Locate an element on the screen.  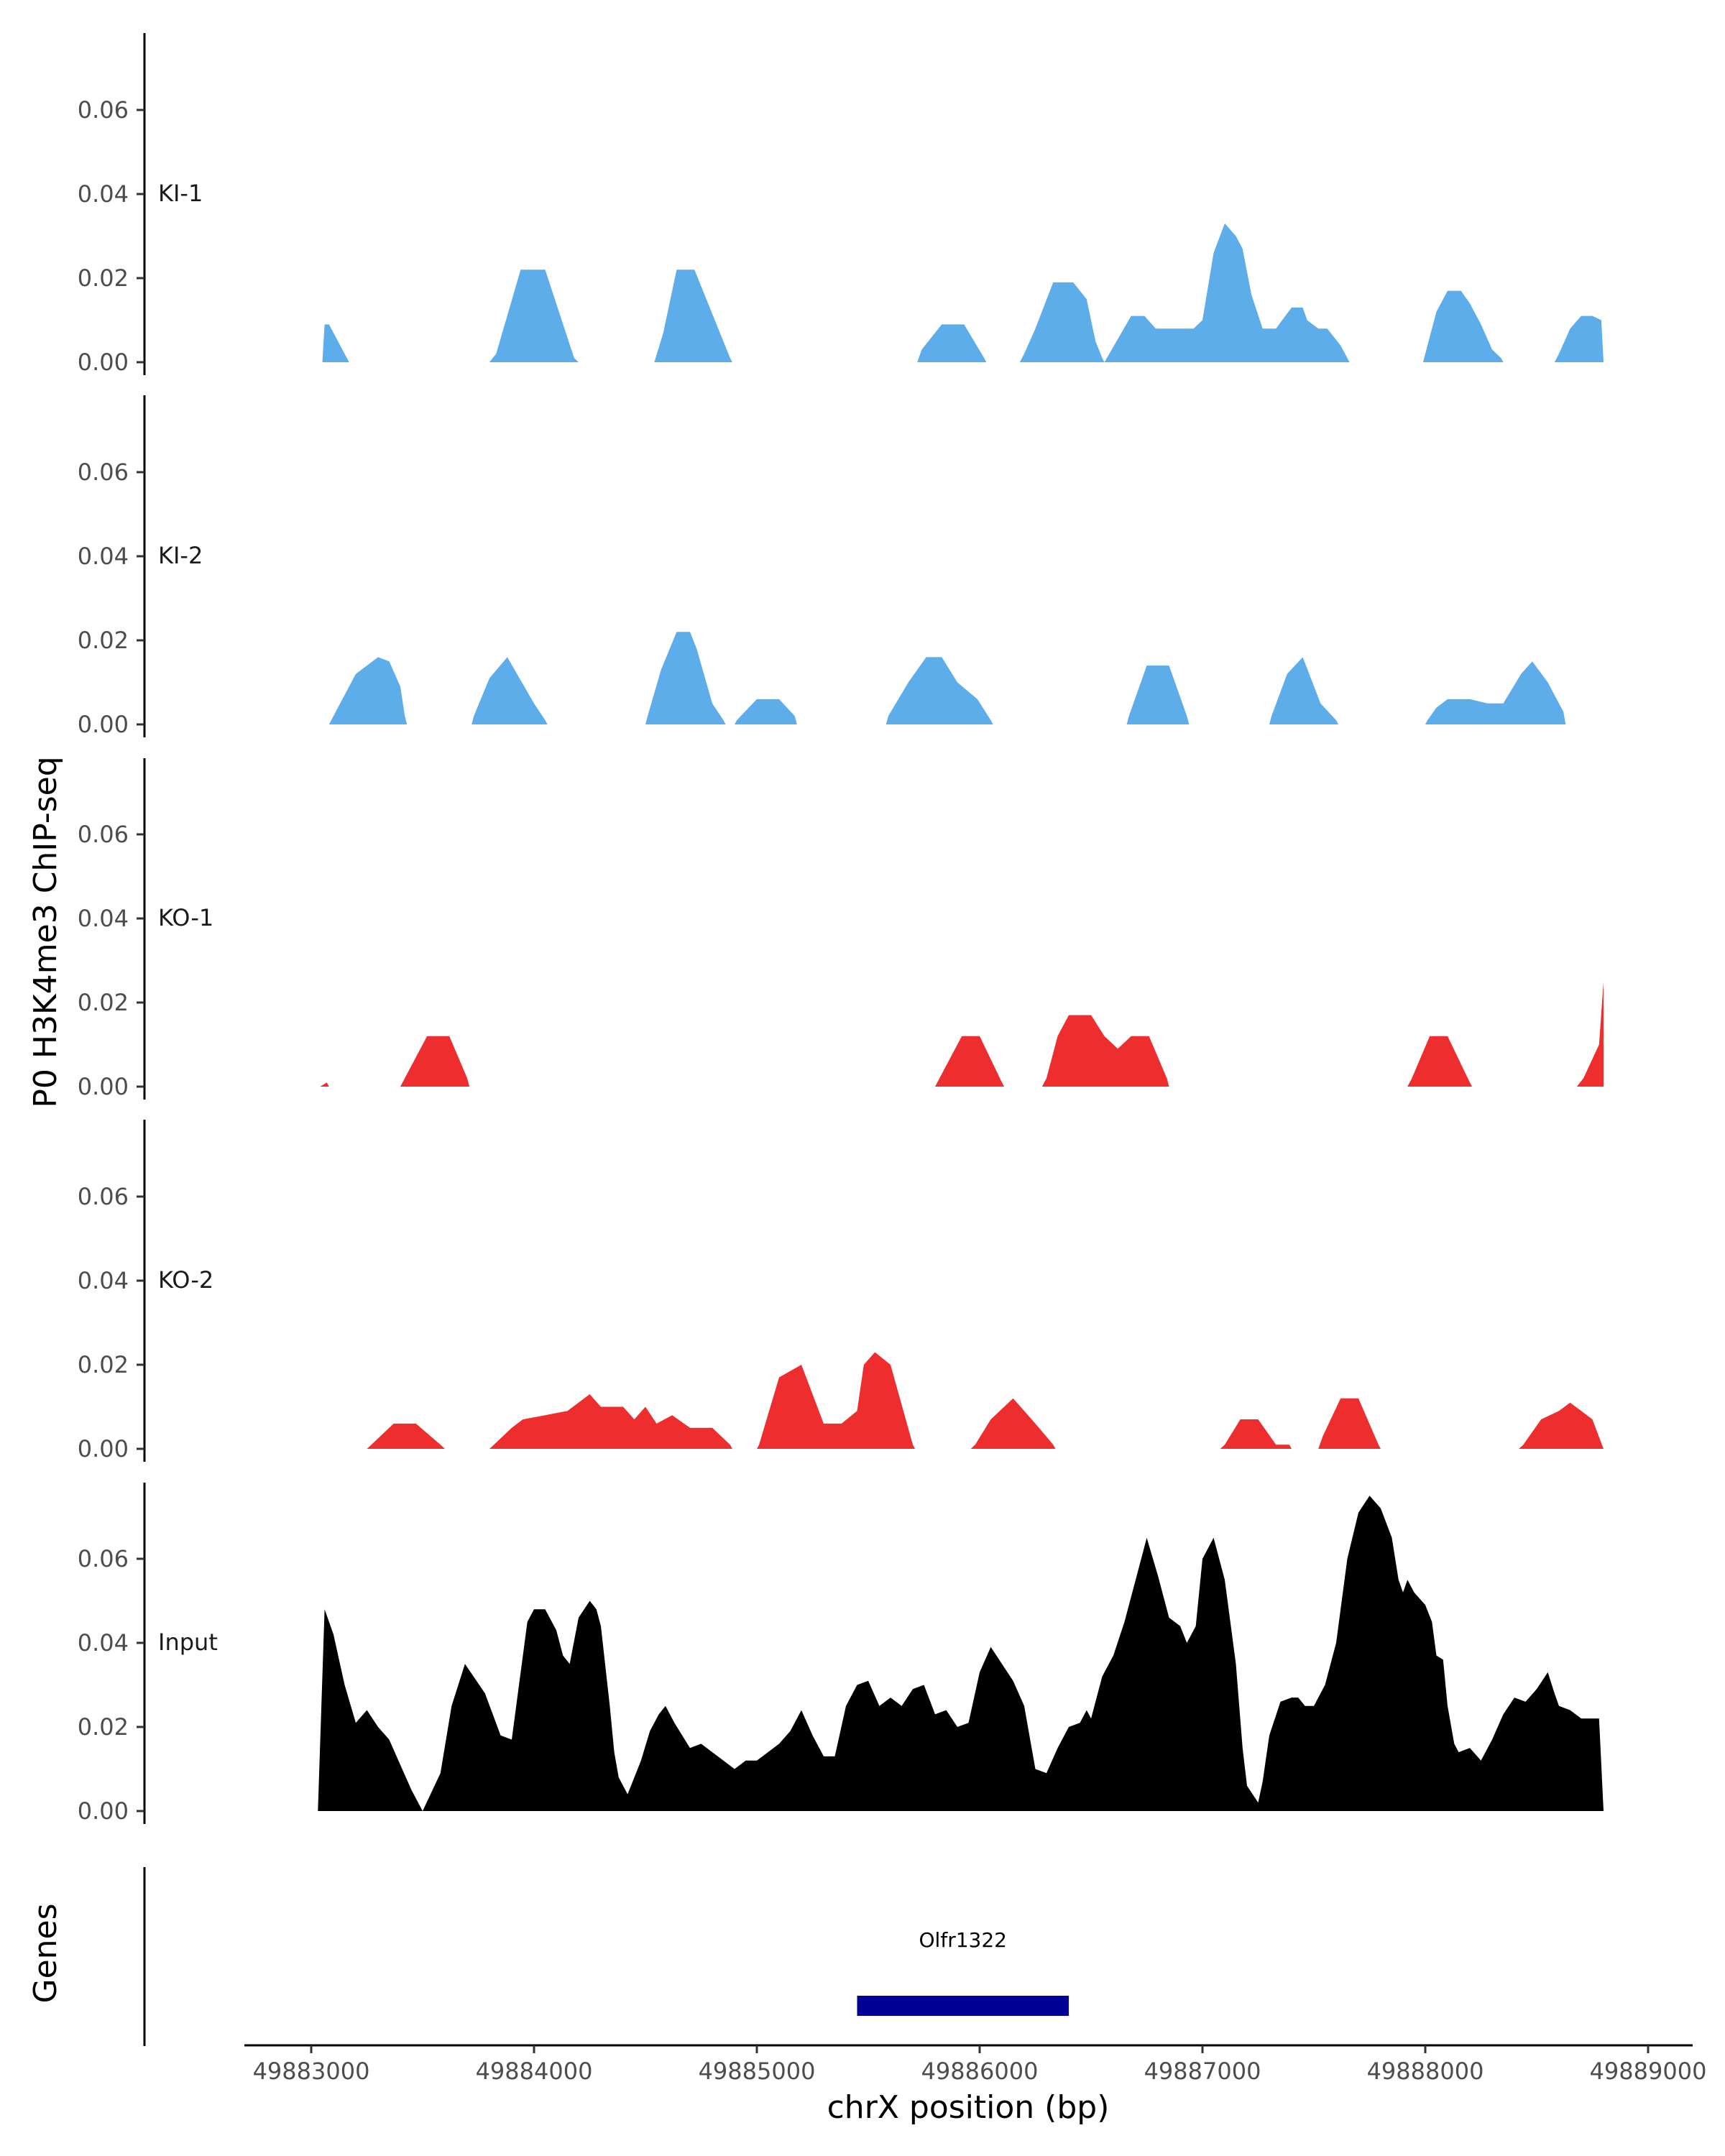
track-ki-1: 0.00 0.02 0.04 0.06 KI-1 is located at coordinates (841, 204).